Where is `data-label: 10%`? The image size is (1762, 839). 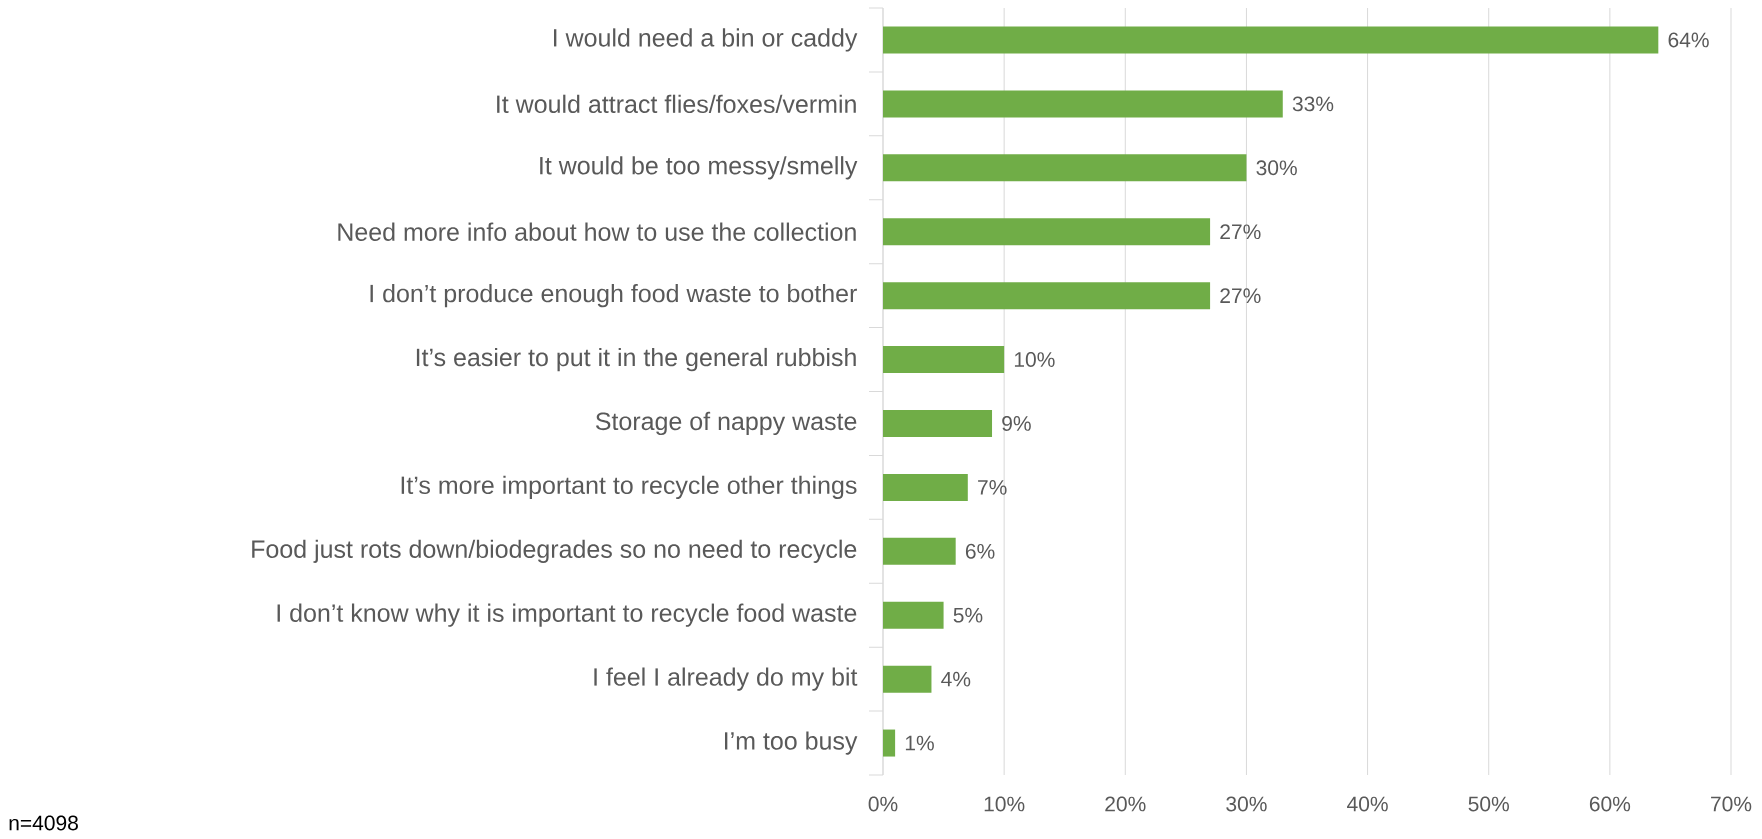
data-label: 10% is located at coordinates (1034, 359).